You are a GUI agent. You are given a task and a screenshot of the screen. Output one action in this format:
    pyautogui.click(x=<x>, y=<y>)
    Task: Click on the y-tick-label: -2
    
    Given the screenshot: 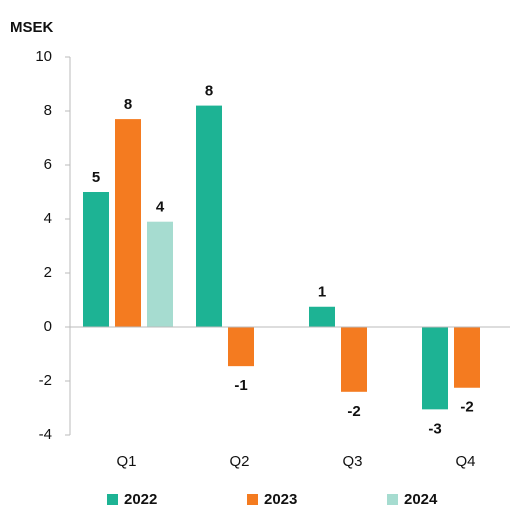 What is the action you would take?
    pyautogui.click(x=45, y=380)
    